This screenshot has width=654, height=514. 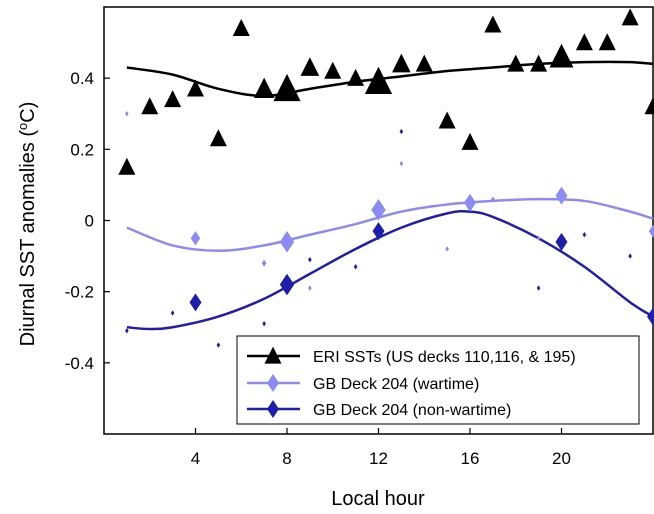 I want to click on x-tick-label: 8, so click(x=286, y=458).